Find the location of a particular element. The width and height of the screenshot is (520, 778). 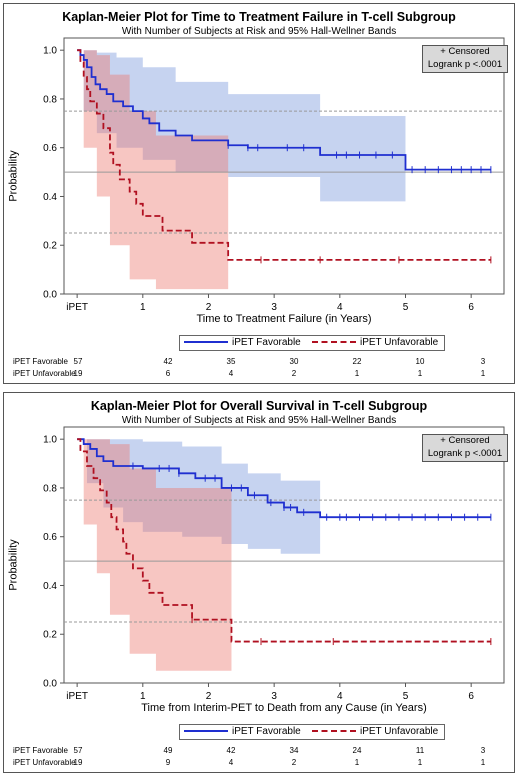

risk-row-unfavorable: iPET Unfavorable 19 6 4 2 1 1 1 is located at coordinates (259, 374).